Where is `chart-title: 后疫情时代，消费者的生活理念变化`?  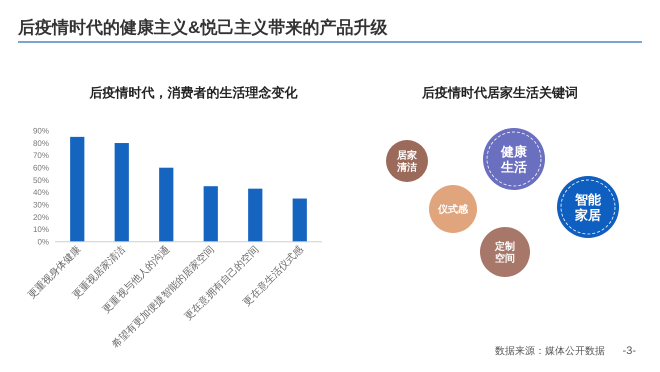 chart-title: 后疫情时代，消费者的生活理念变化 is located at coordinates (193, 92).